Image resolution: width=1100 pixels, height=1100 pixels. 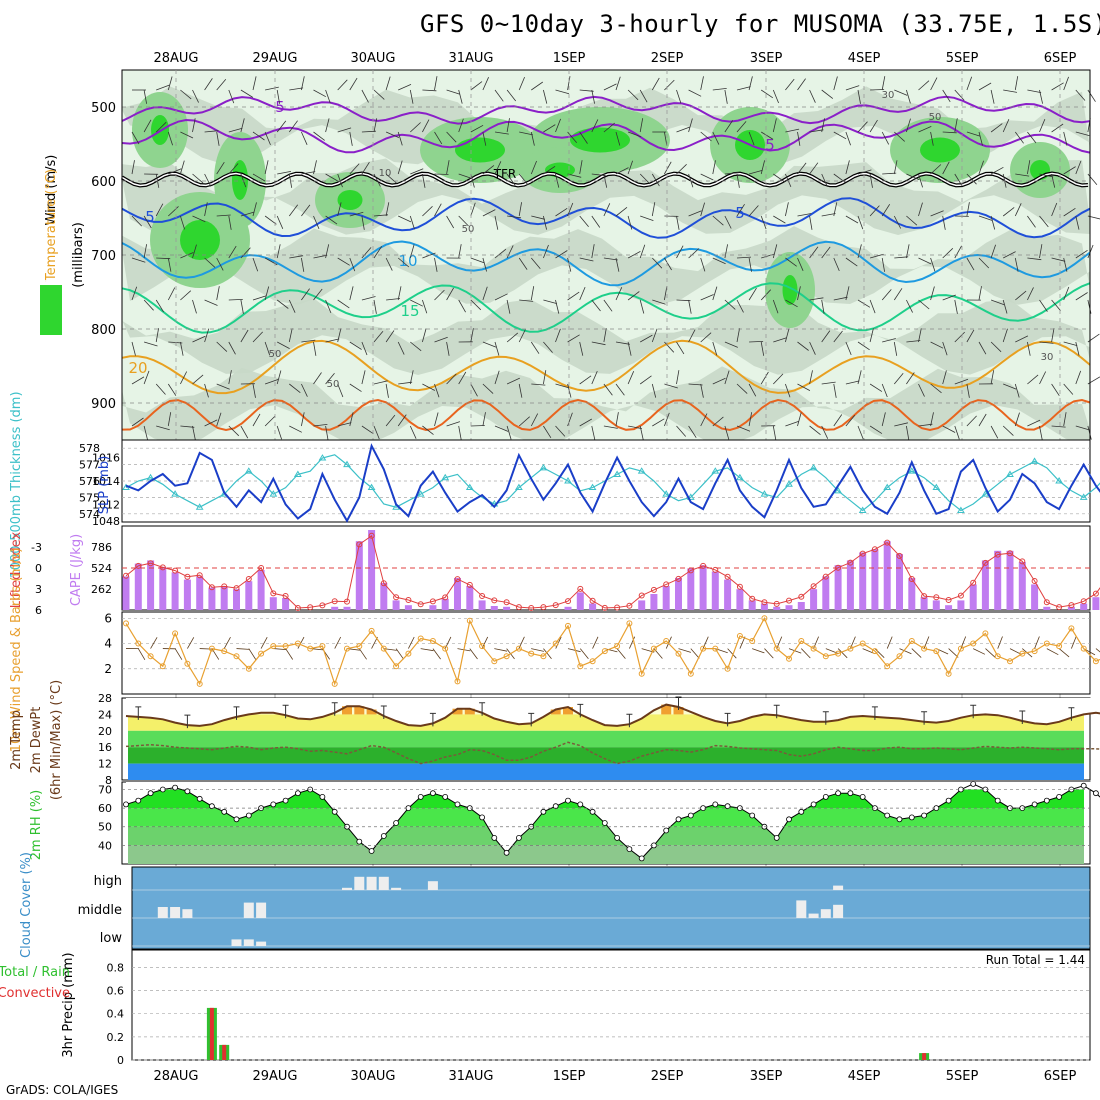 I want to click on temp-band, so click(x=606, y=739).